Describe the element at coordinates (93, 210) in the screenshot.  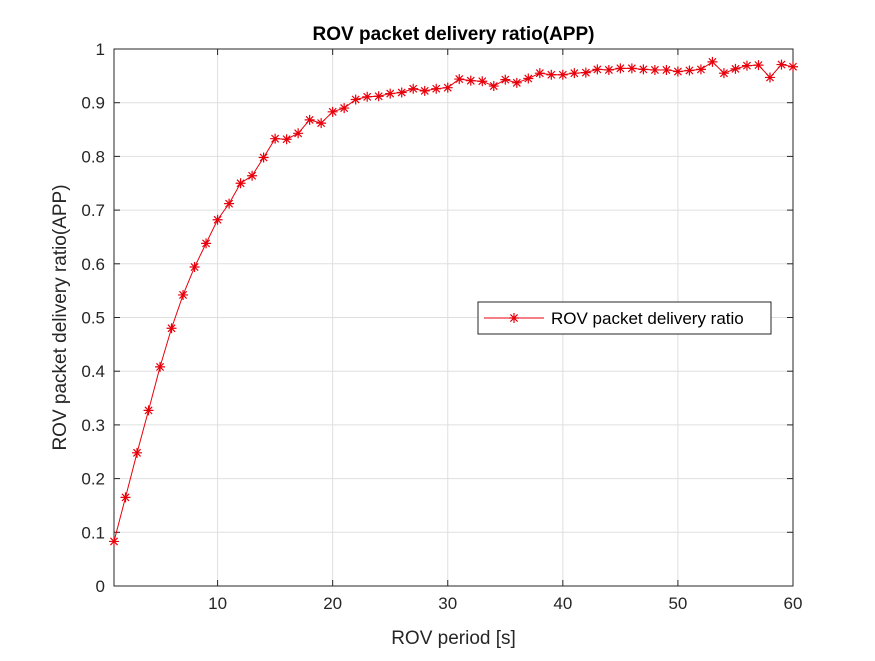
I see `y-tick-label: 0.7` at that location.